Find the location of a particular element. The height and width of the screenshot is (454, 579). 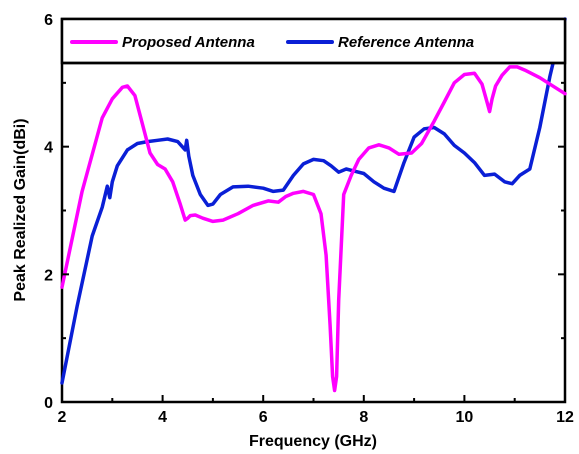

y-tick-label: 0 is located at coordinates (48, 403).